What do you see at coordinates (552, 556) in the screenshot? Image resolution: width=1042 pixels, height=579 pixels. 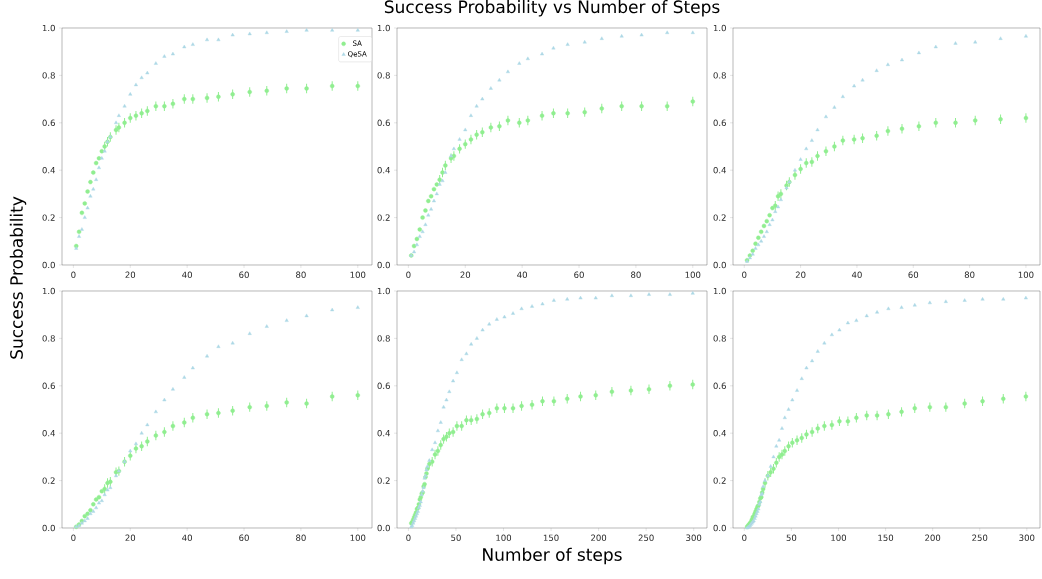 I see `x-axis-title: Number of steps` at bounding box center [552, 556].